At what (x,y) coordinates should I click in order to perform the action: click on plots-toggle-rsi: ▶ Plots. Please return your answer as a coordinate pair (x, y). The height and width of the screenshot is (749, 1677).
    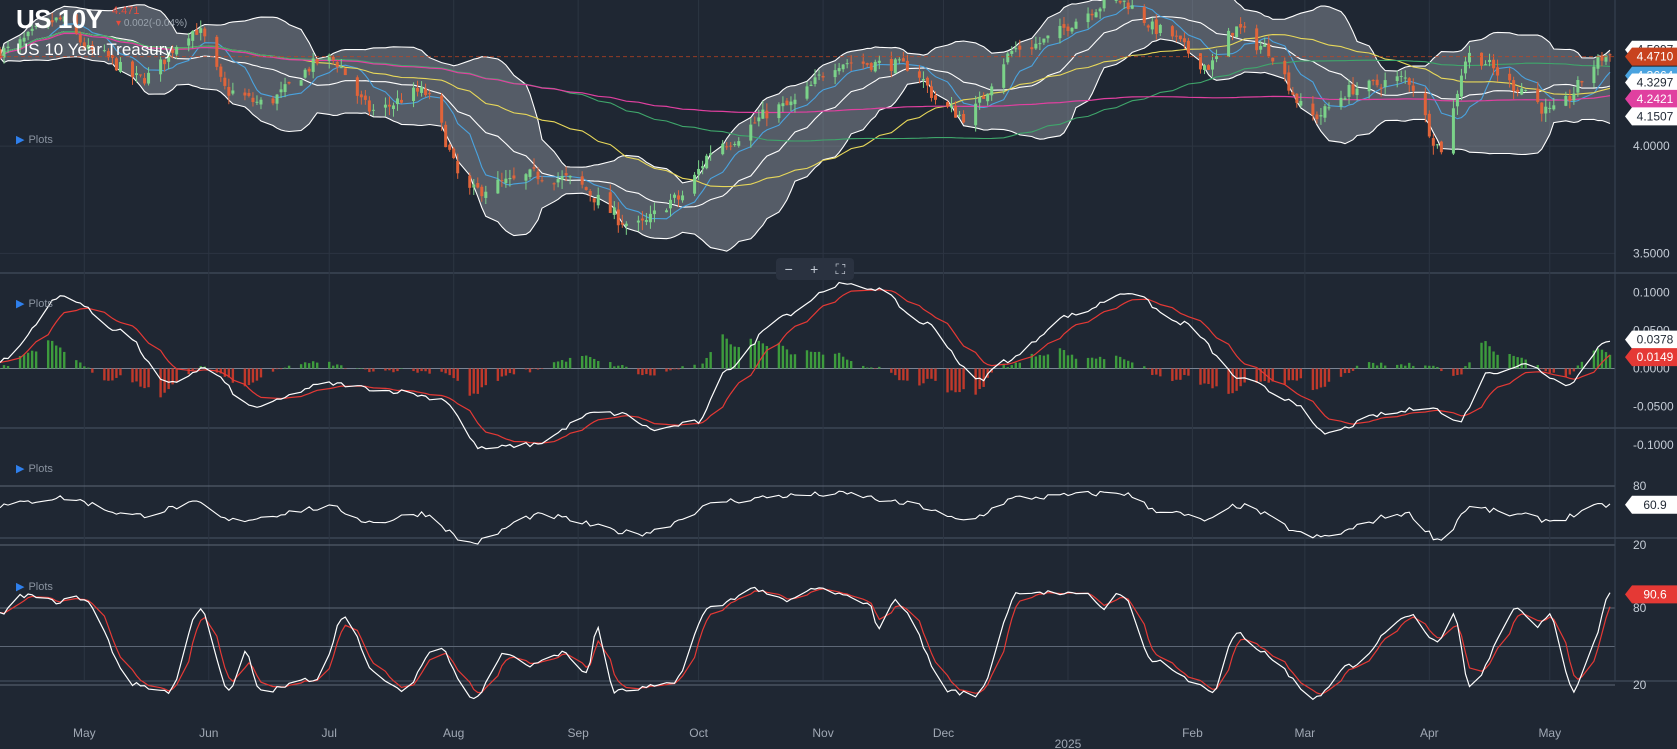
    Looking at the image, I should click on (34, 468).